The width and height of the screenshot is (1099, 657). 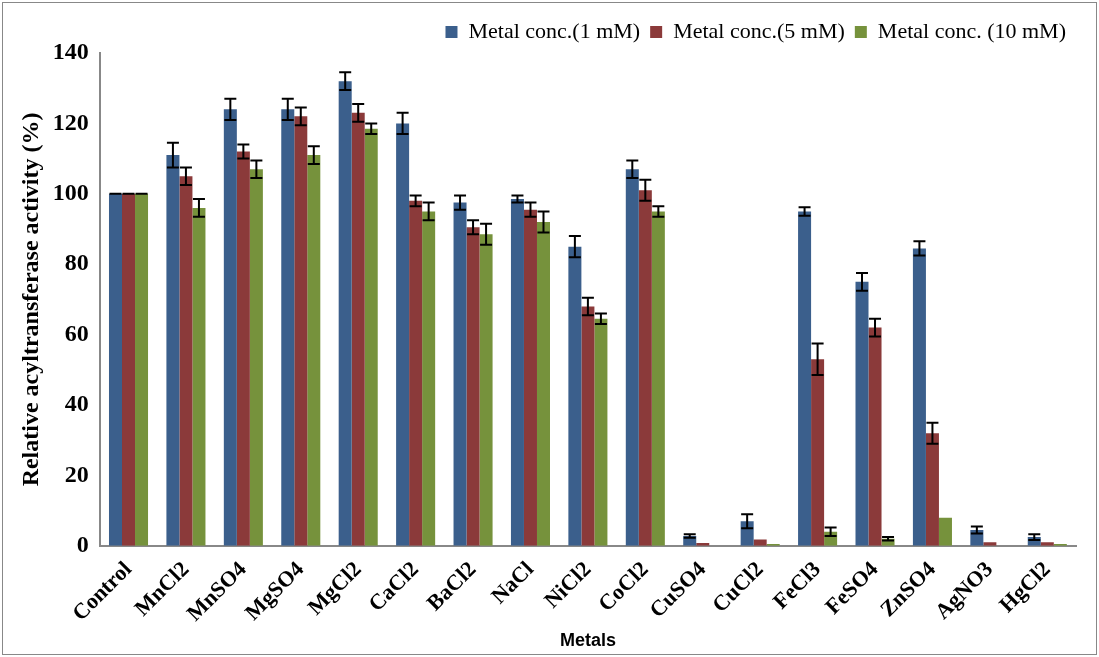 I want to click on y-tick-label: 20, so click(x=76, y=473).